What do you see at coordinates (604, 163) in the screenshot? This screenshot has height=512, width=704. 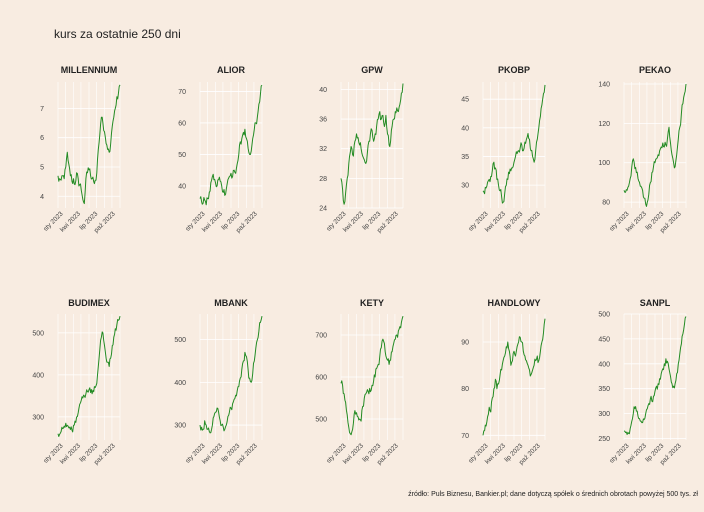 I see `y-tick-label: 100` at bounding box center [604, 163].